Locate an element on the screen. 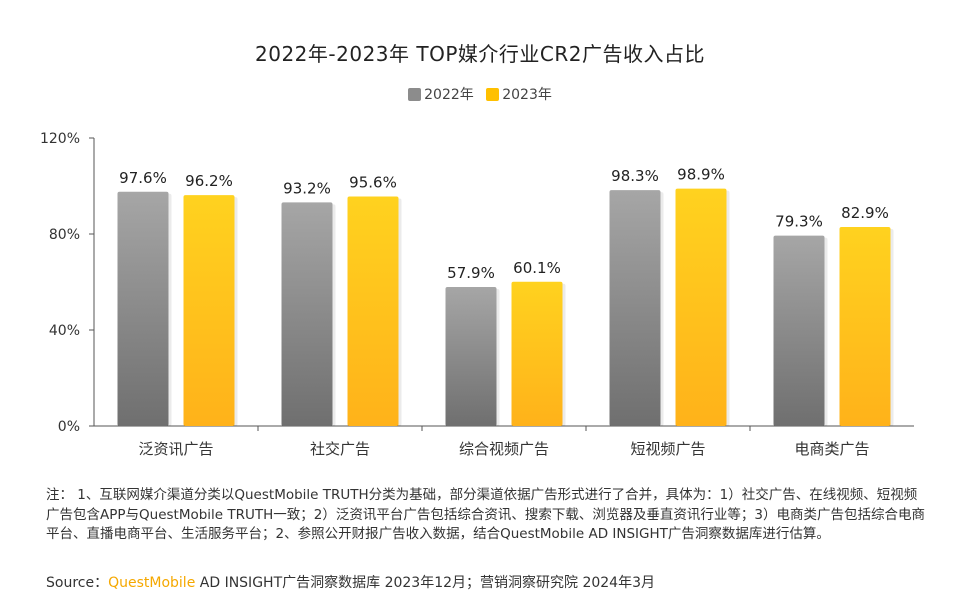 This screenshot has height=608, width=960. chart-title: 2022年-2023年 TOP媒介行业CR2广告收入占比 is located at coordinates (480, 54).